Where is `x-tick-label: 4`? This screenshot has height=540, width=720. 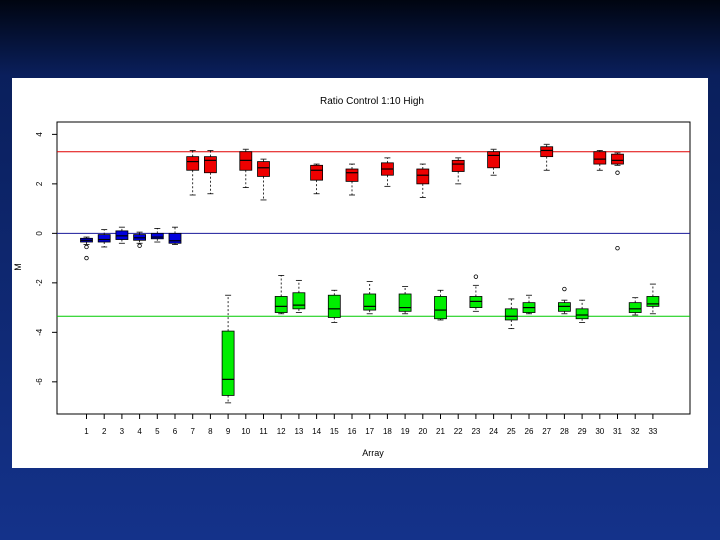 x-tick-label: 4 is located at coordinates (139, 431).